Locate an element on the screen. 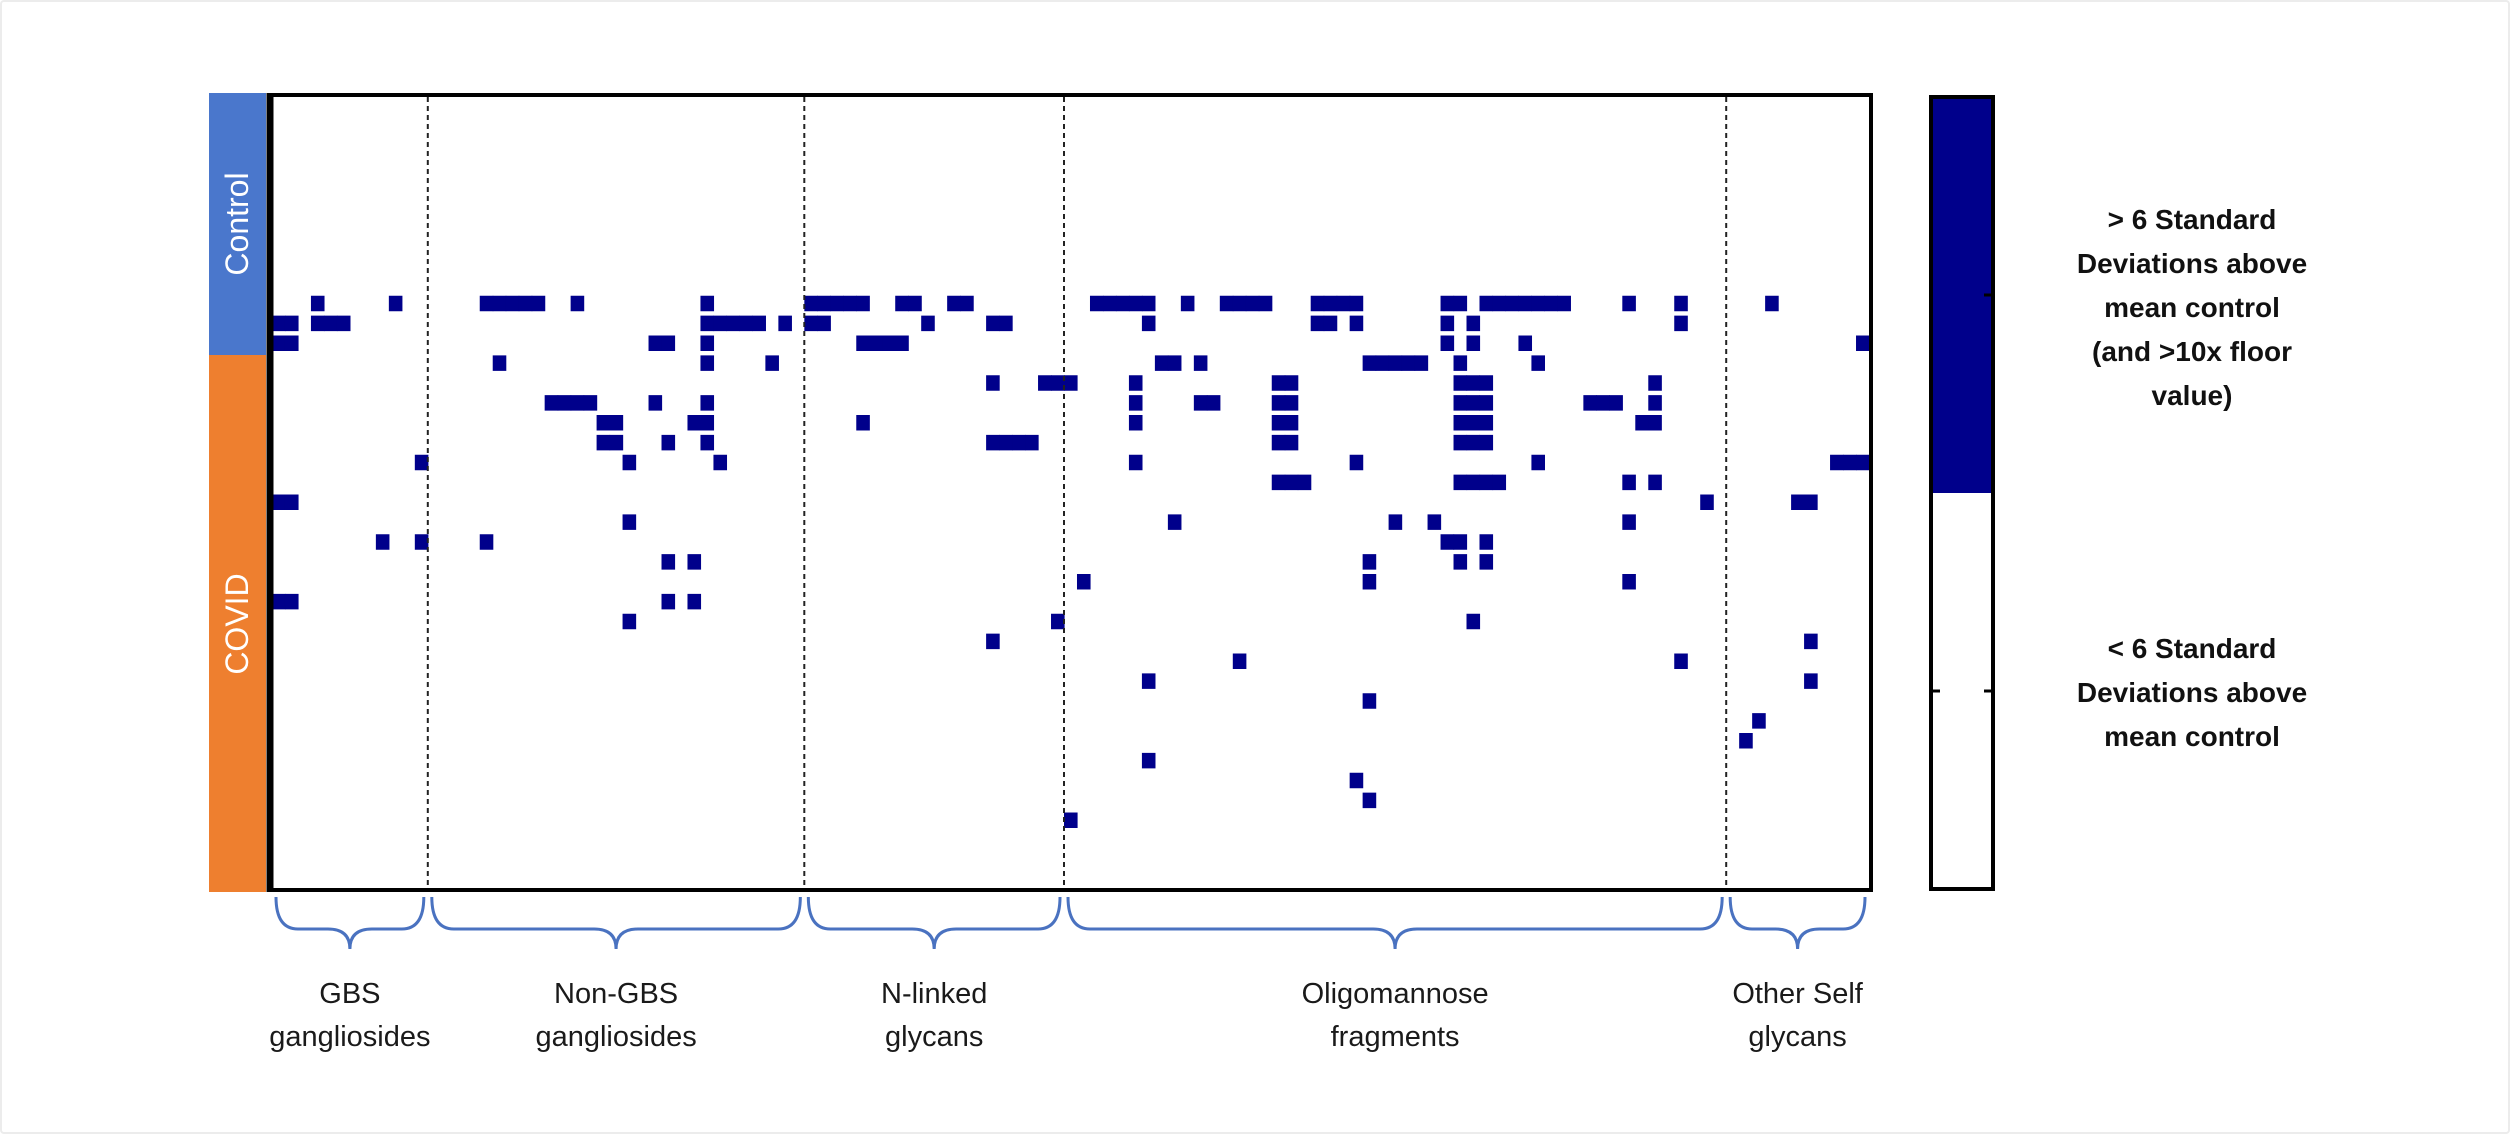 The width and height of the screenshot is (2510, 1137). group-label: GBS is located at coordinates (349, 994).